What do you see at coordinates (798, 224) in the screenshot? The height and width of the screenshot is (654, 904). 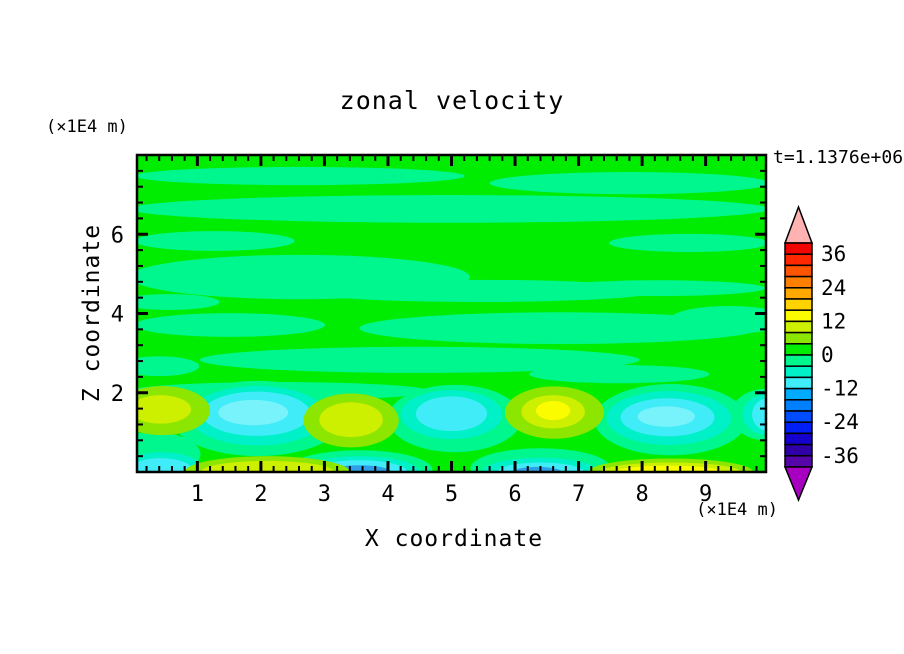 I see `colorbar-over-arrow` at bounding box center [798, 224].